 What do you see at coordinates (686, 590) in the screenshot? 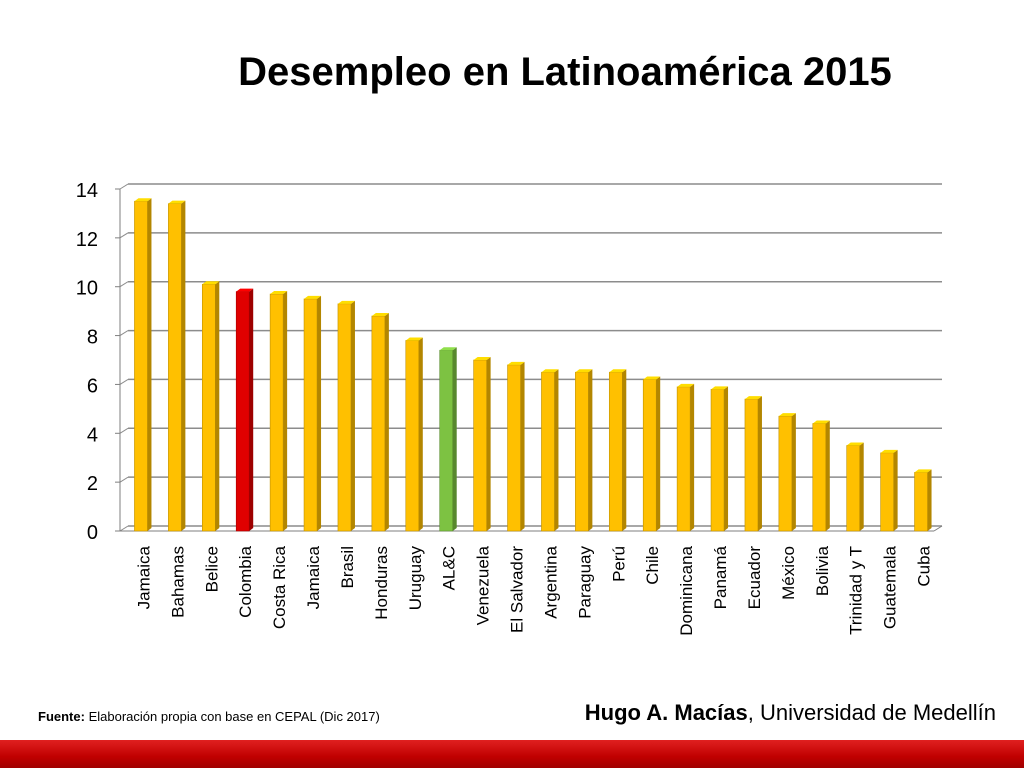
I see `x-tick-label: Dominicana` at bounding box center [686, 590].